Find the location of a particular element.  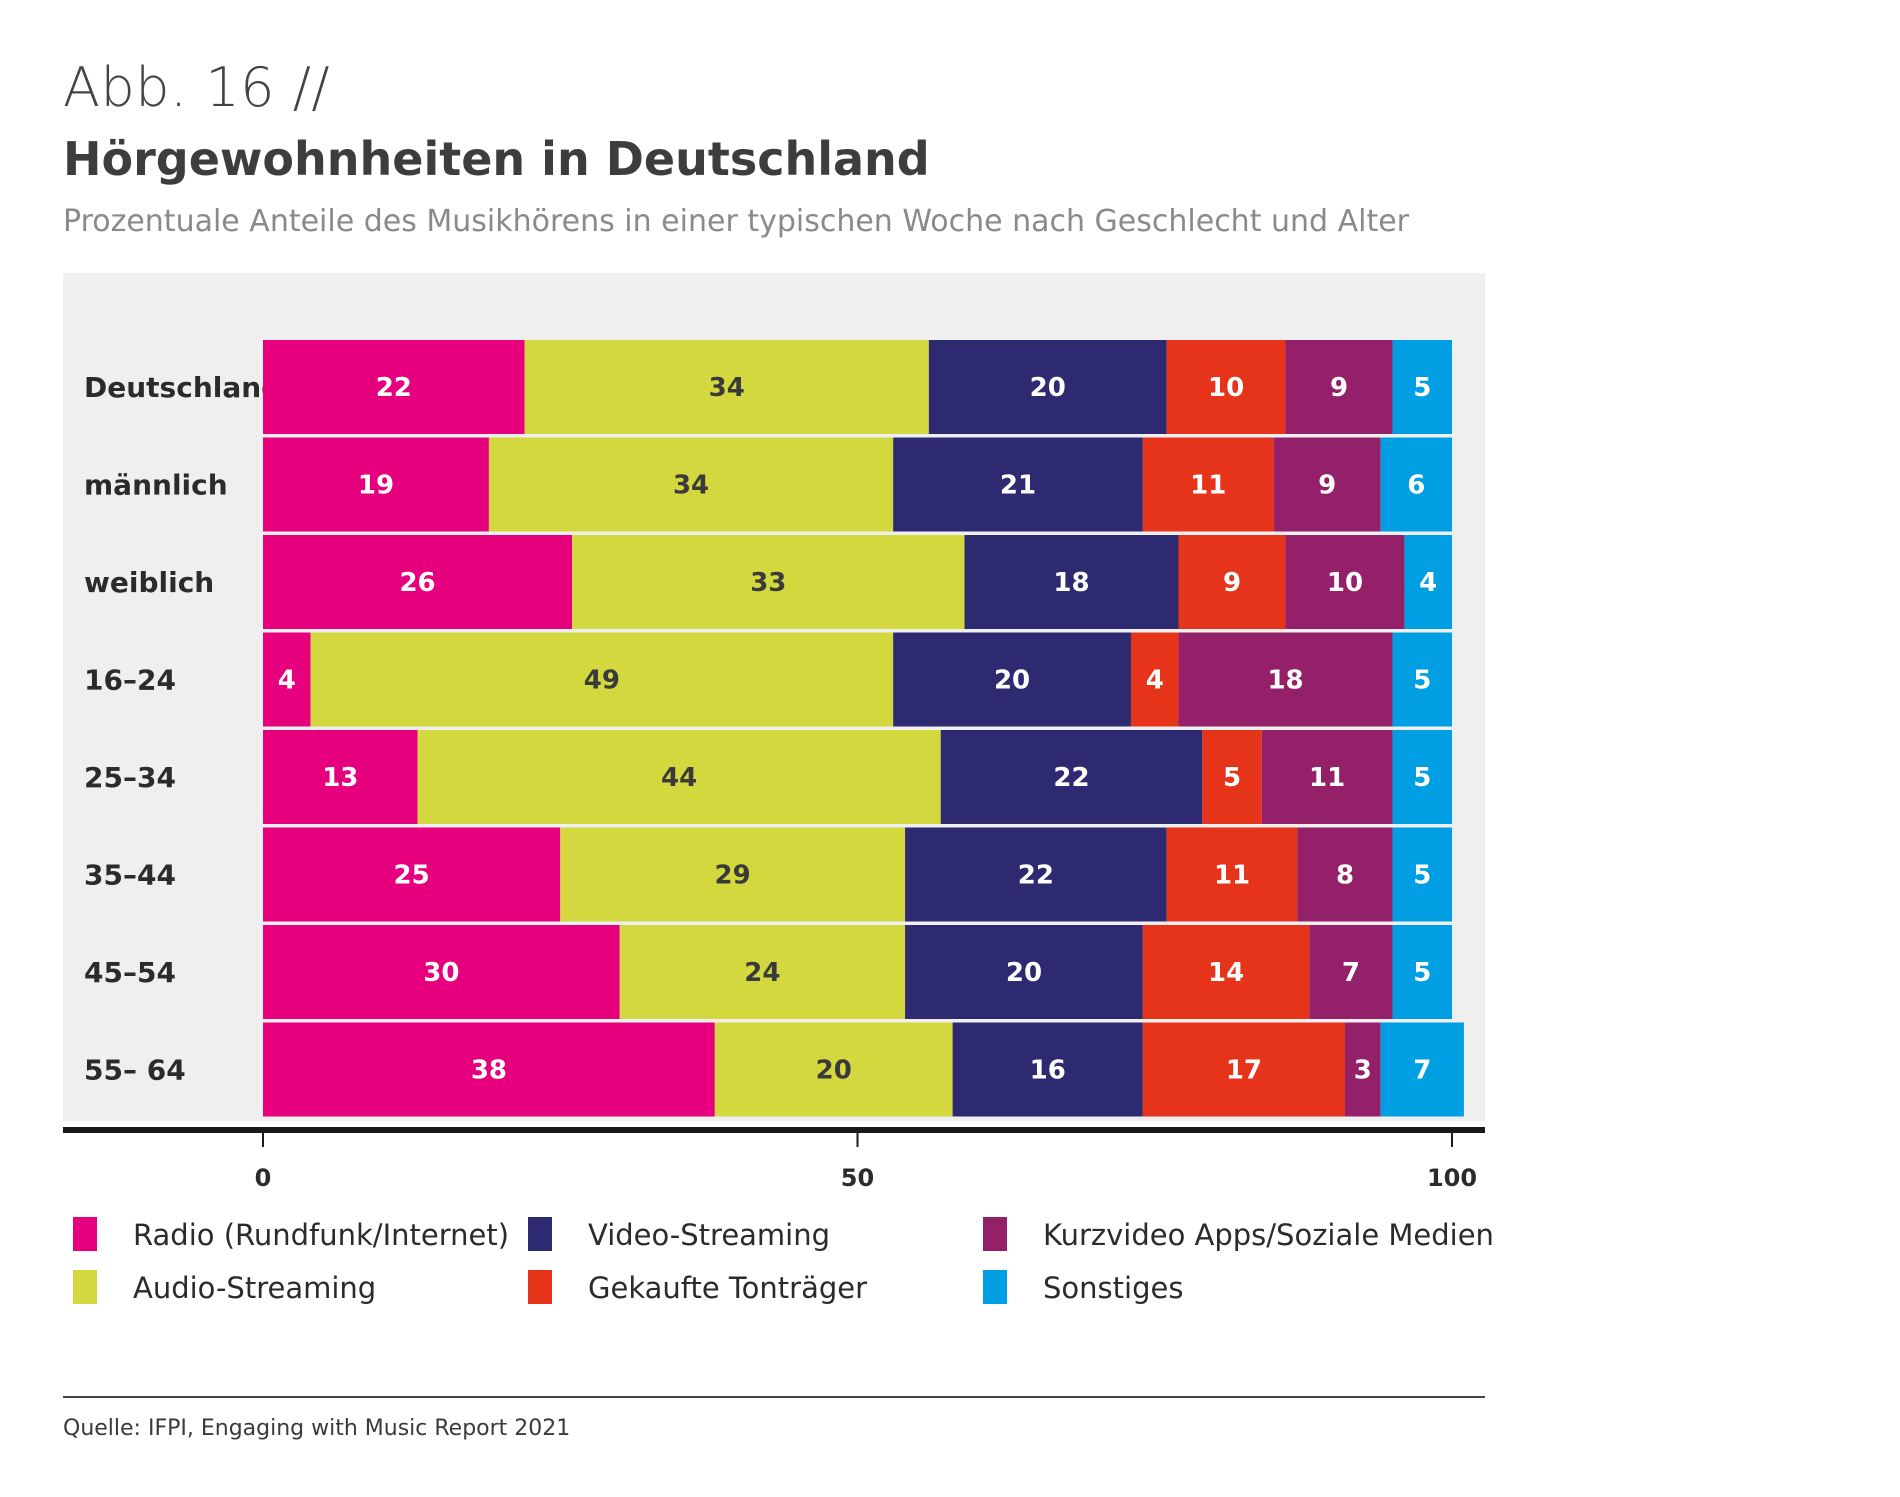

data-label: 34 is located at coordinates (727, 388).